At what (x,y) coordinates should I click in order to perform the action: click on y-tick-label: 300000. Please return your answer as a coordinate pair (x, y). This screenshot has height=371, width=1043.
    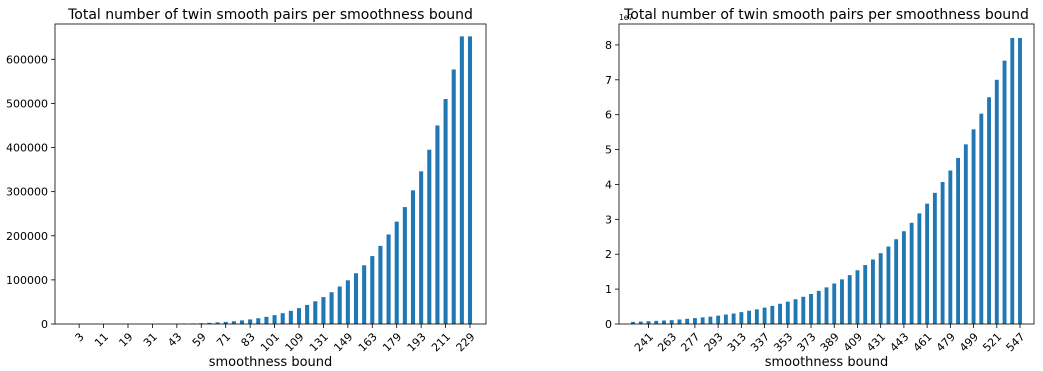
    Looking at the image, I should click on (27, 192).